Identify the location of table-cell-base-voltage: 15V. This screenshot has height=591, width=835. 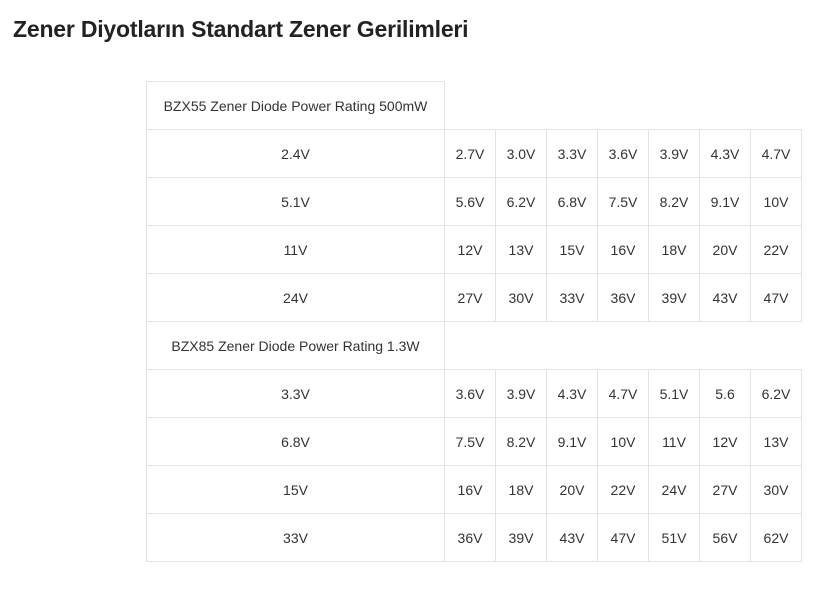
(295, 489).